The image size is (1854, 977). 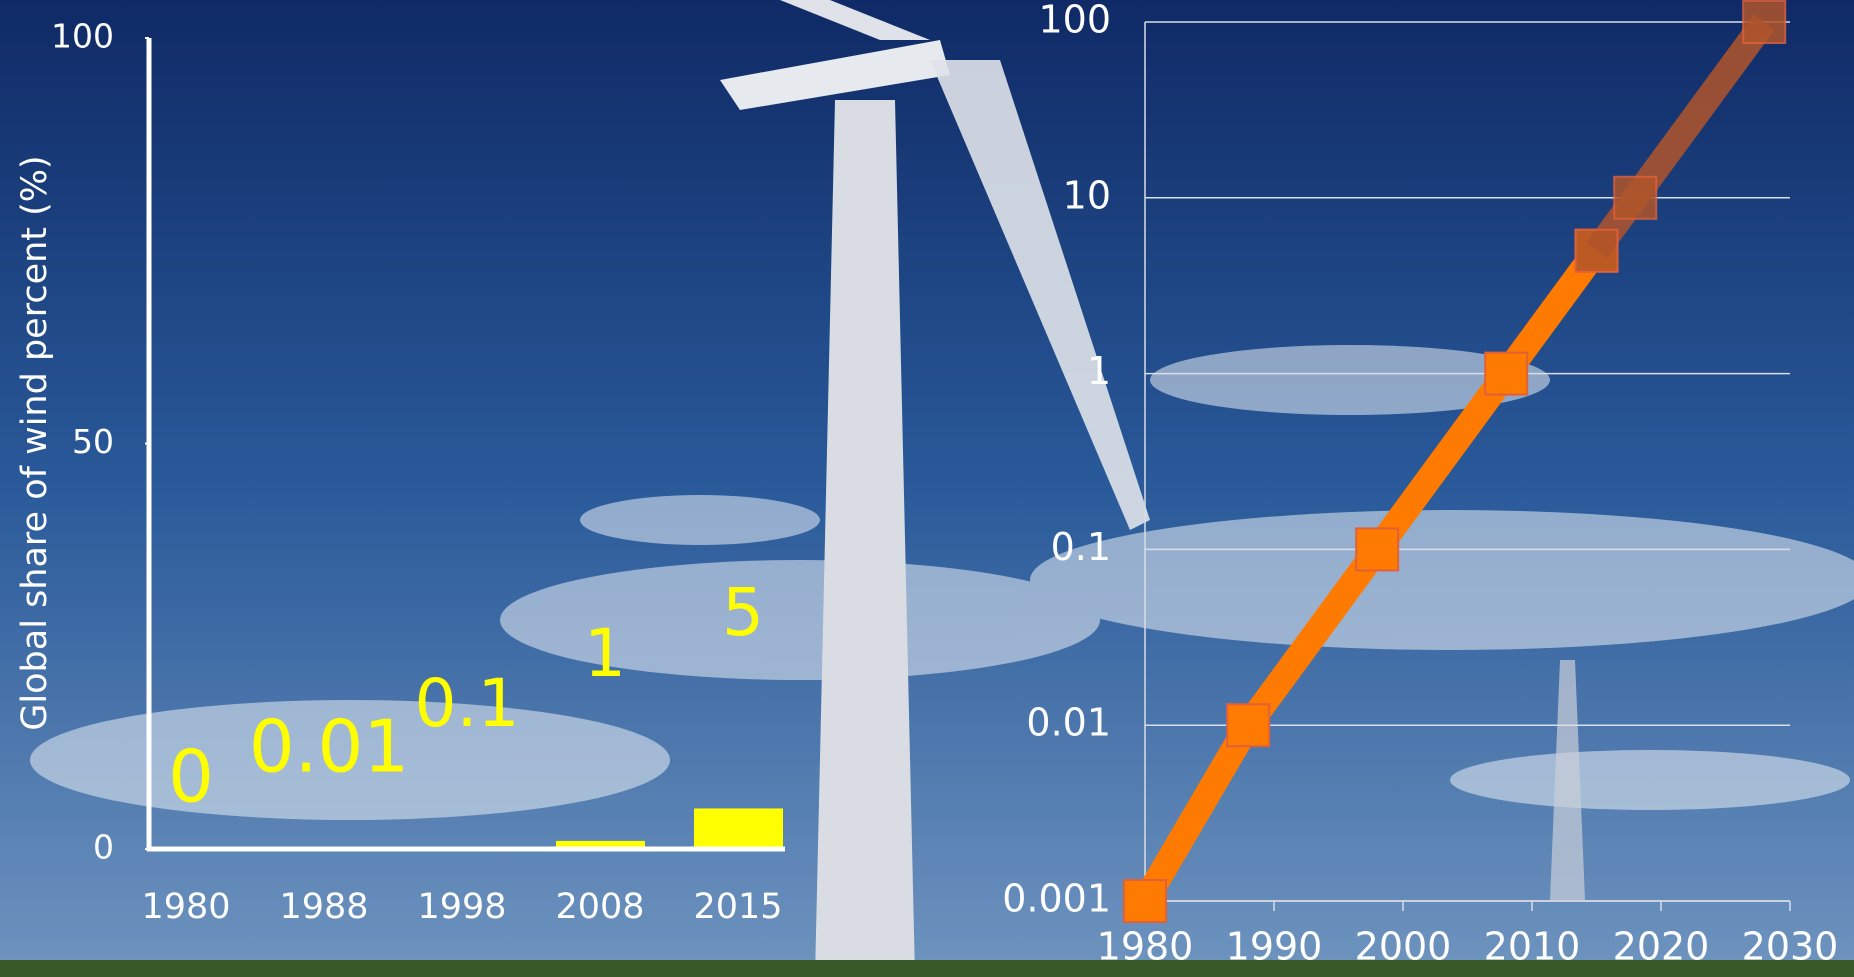 I want to click on ground, so click(x=927, y=968).